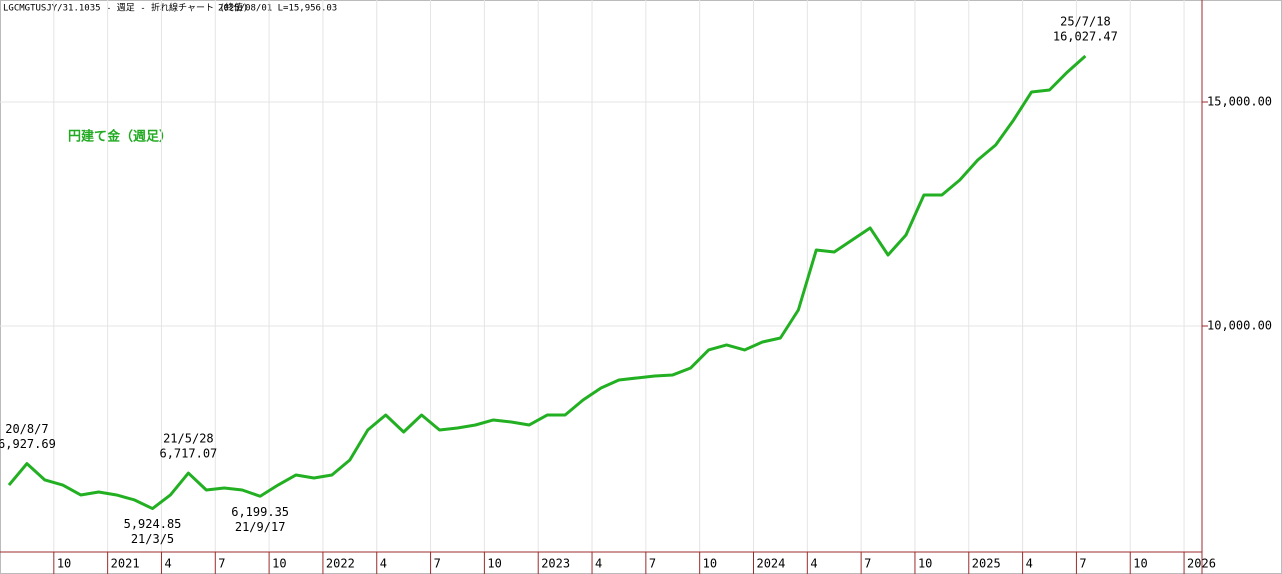 This screenshot has width=1282, height=574. Describe the element at coordinates (277, 9) in the screenshot. I see `header-date: 2025/08/01 L=15,956.03` at that location.